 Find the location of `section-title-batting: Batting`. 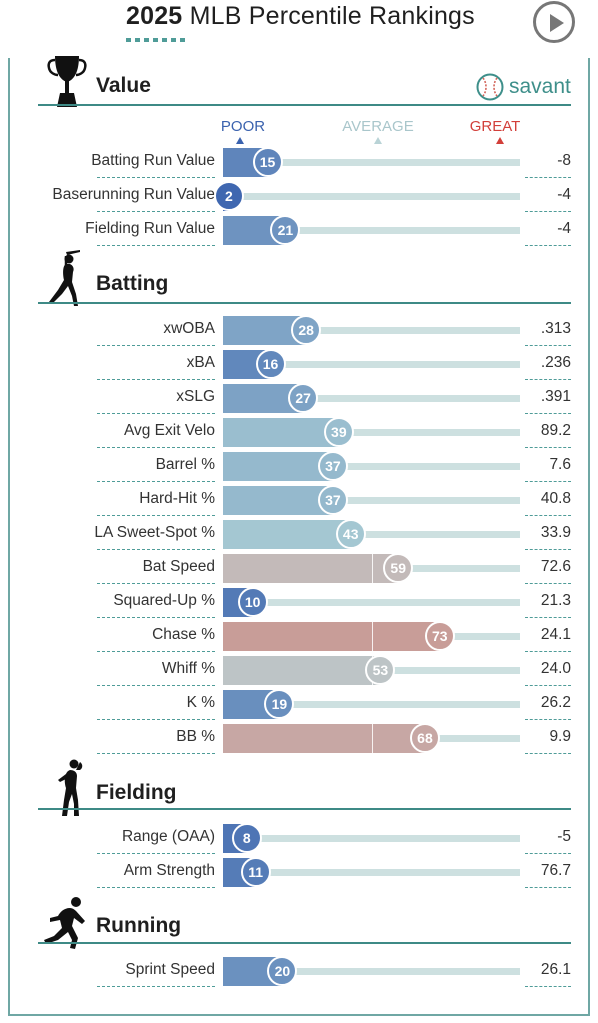

section-title-batting: Batting is located at coordinates (132, 283).